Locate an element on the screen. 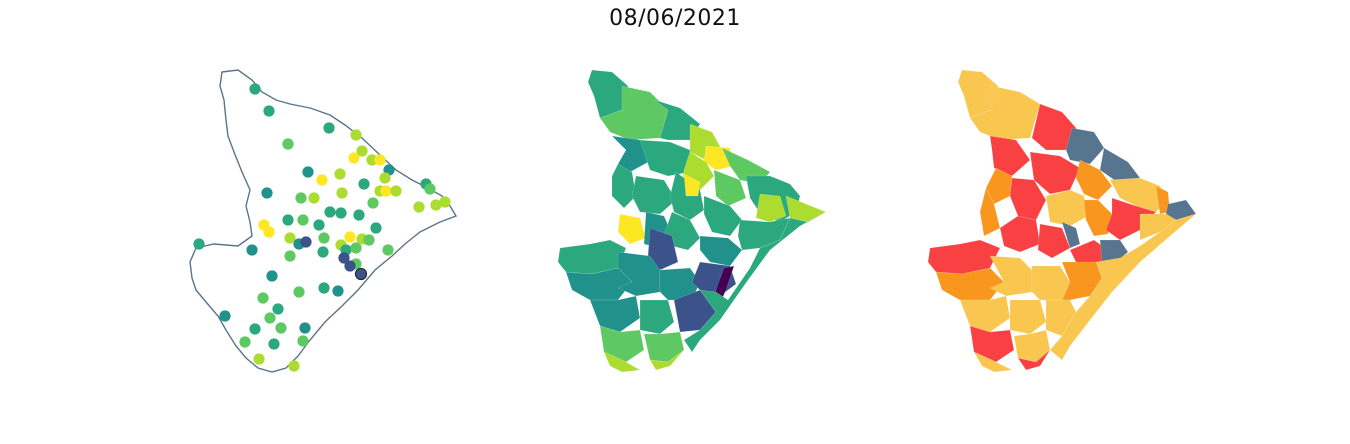 The height and width of the screenshot is (444, 1350). stations-map-panel is located at coordinates (323, 221).